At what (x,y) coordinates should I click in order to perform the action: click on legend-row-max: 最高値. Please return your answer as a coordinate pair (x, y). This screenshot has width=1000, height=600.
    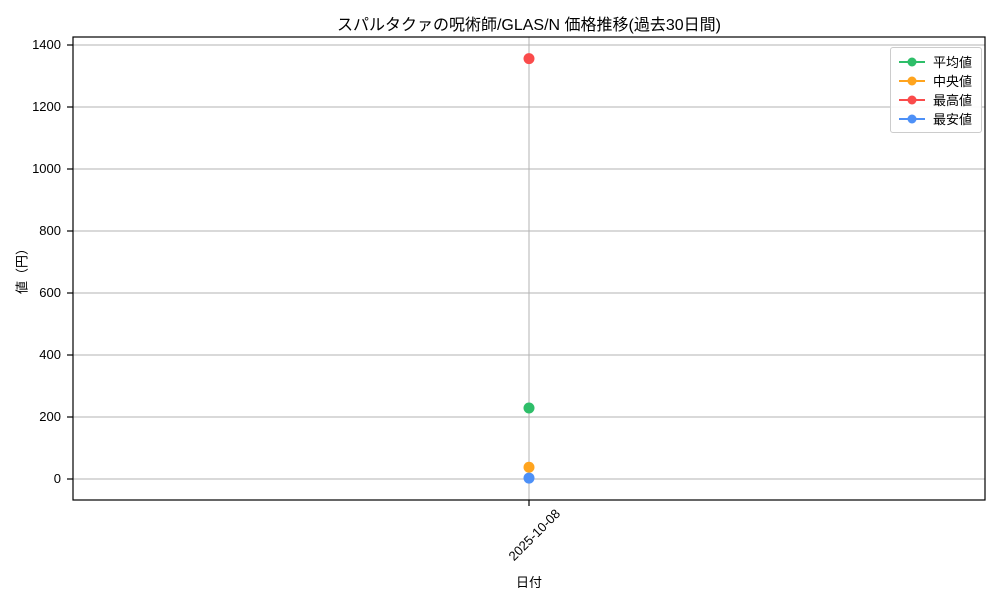
    Looking at the image, I should click on (935, 99).